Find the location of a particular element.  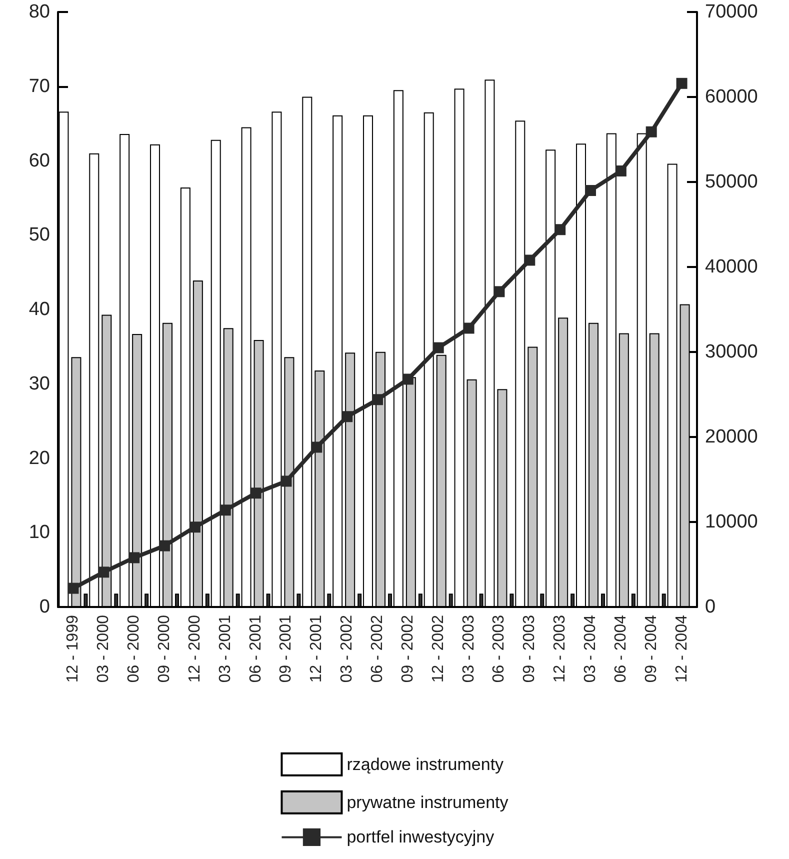

y-tick-label: 50 is located at coordinates (39, 235).